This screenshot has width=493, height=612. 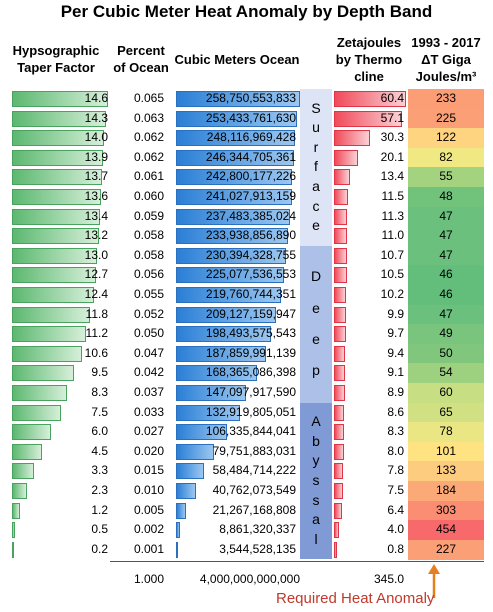 What do you see at coordinates (60, 372) in the screenshot?
I see `table-row-taper: 9.5` at bounding box center [60, 372].